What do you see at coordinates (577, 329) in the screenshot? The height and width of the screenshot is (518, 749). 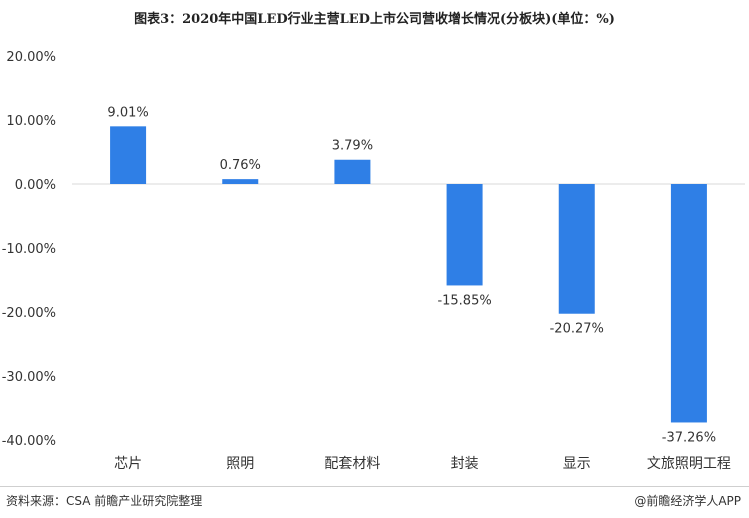 I see `value-label: -20.27%` at bounding box center [577, 329].